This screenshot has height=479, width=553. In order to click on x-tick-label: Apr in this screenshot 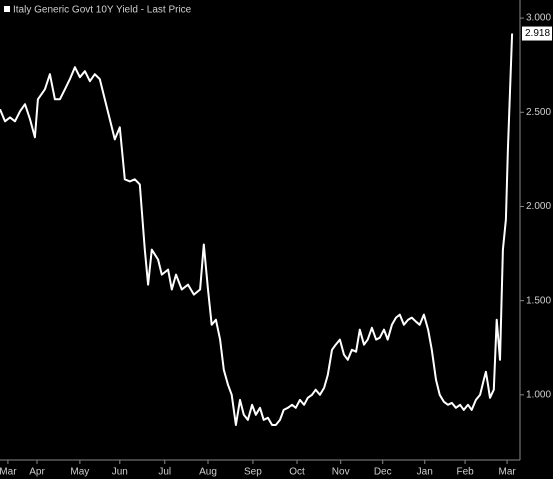, I will do `click(37, 472)`.